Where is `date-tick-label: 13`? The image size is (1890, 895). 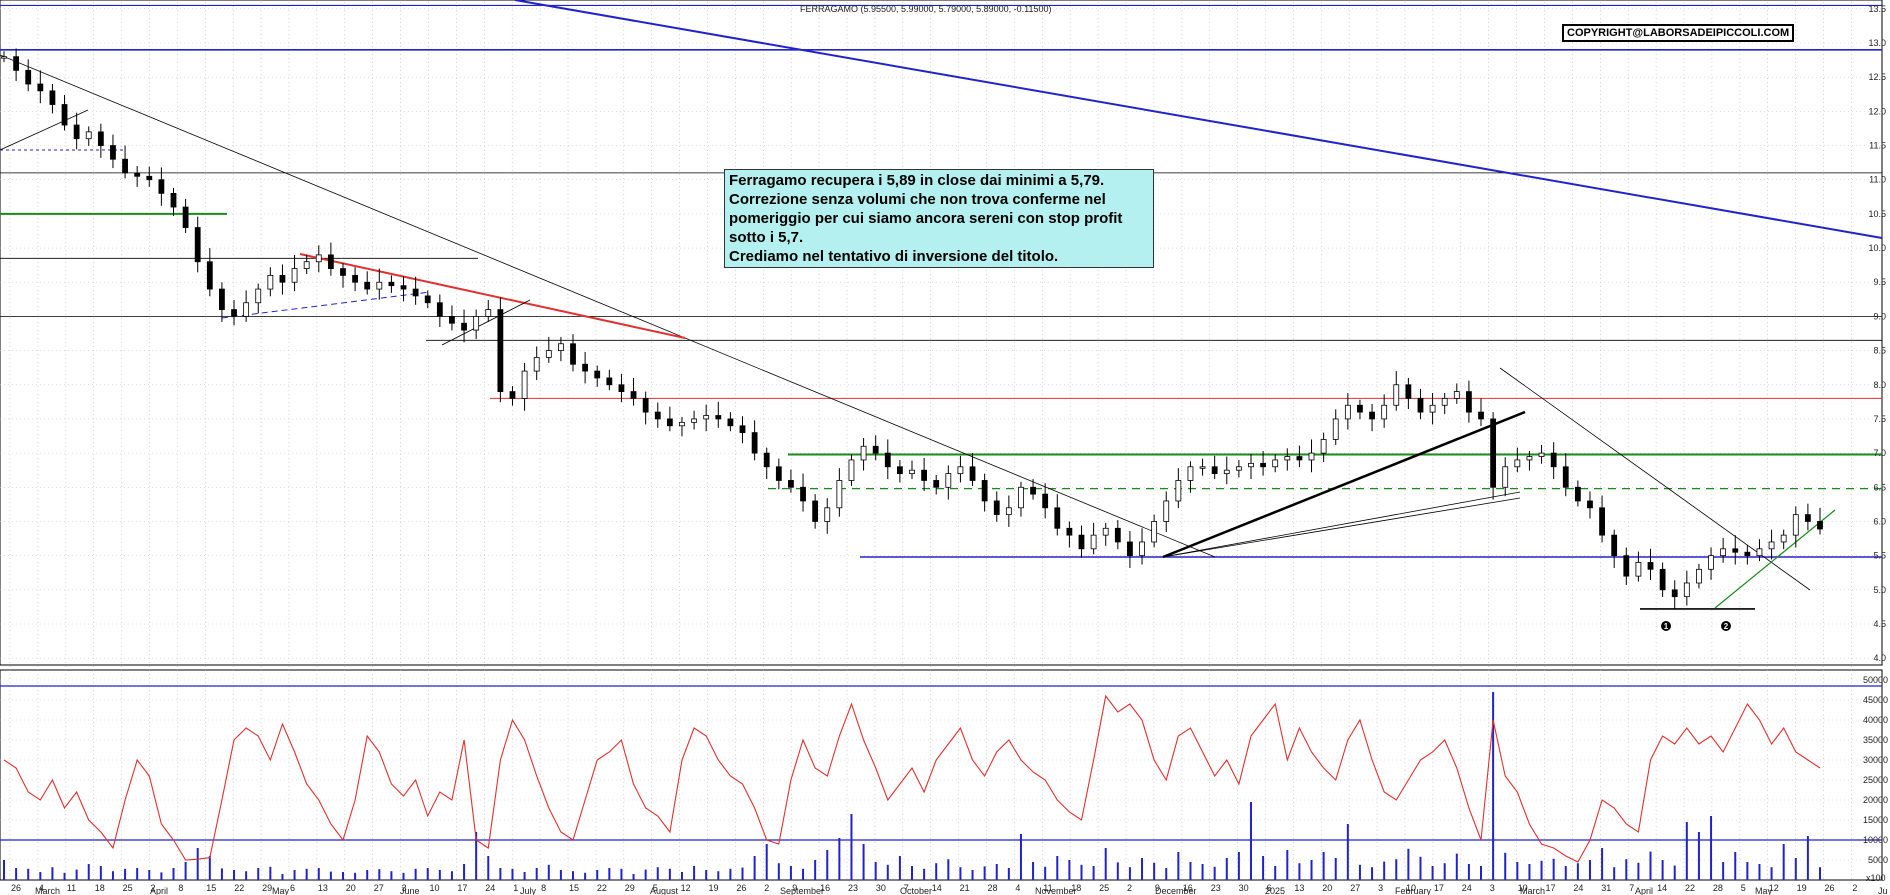
date-tick-label: 13 is located at coordinates (1299, 888).